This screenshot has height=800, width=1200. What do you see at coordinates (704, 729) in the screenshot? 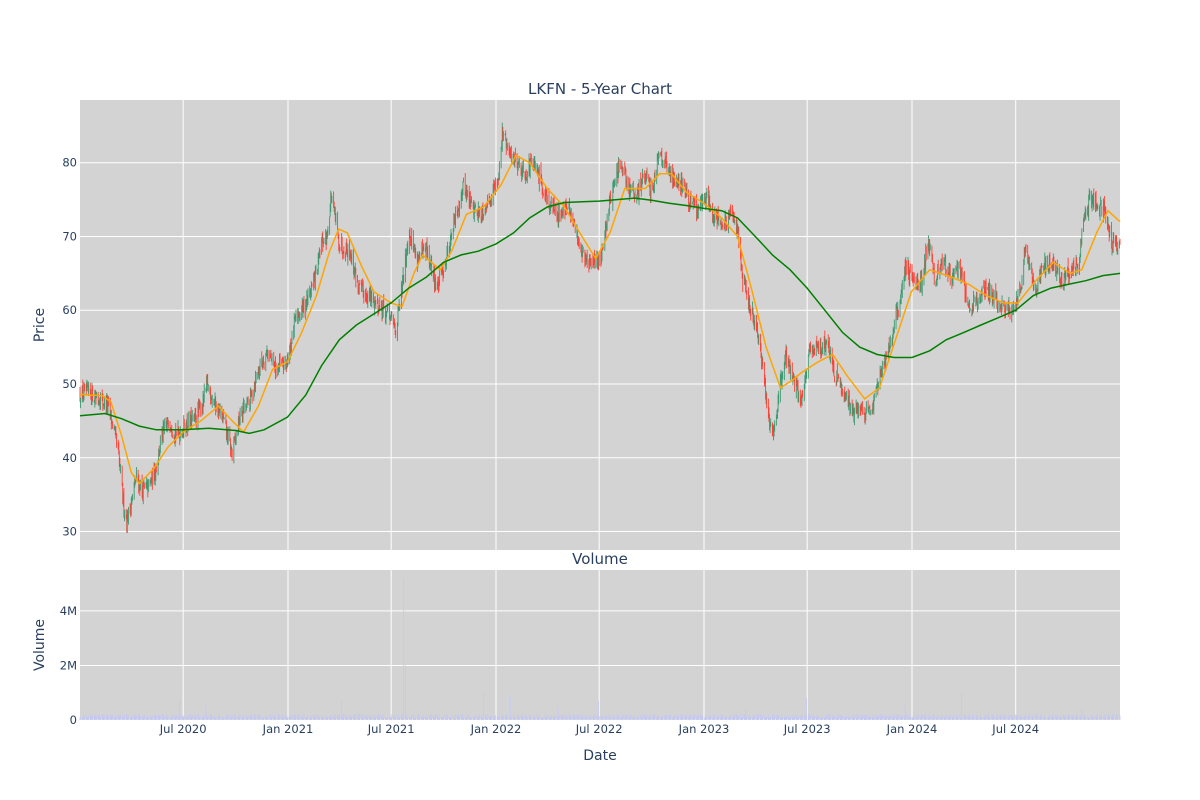
I see `x-tick-label: Jan 2023` at bounding box center [704, 729].